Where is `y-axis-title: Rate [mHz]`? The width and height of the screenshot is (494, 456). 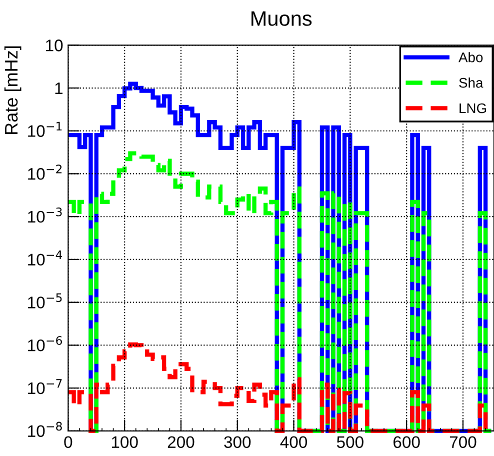
y-axis-title: Rate [mHz] is located at coordinates (13, 90).